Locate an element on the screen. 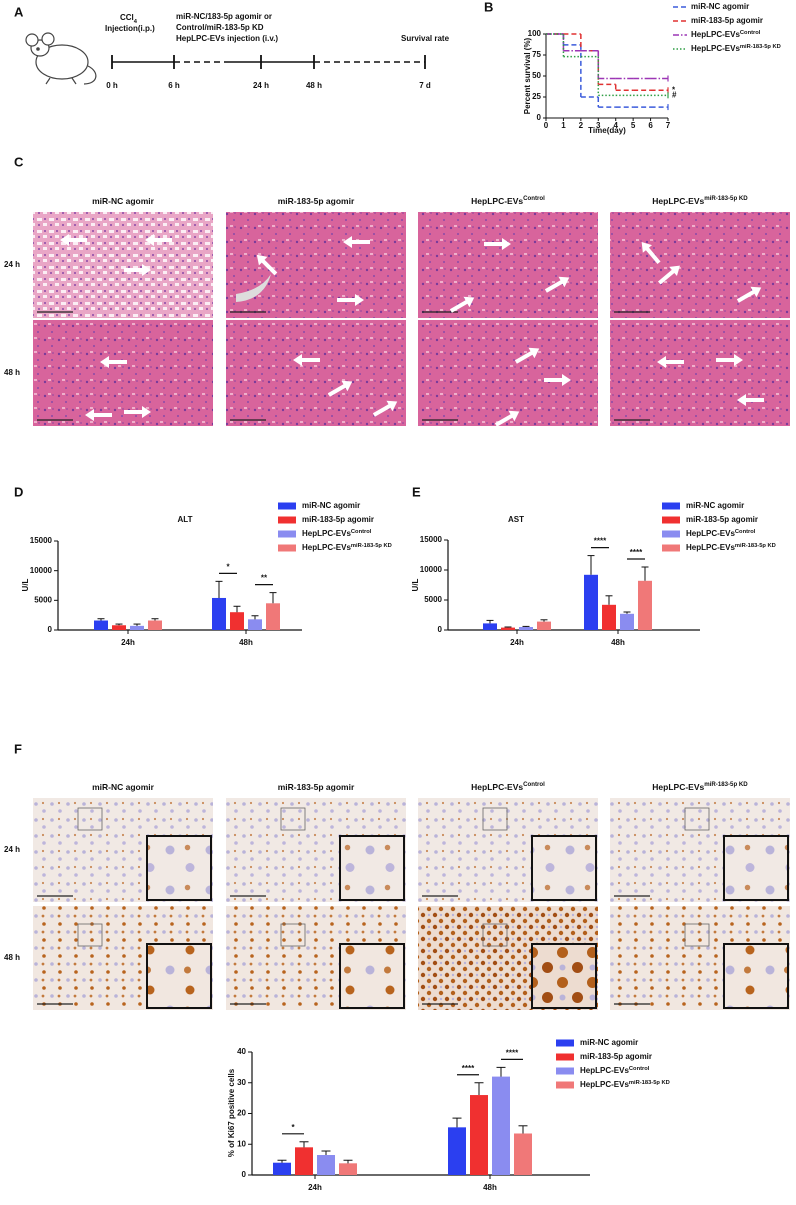  row-label: 24 h is located at coordinates (12, 264).